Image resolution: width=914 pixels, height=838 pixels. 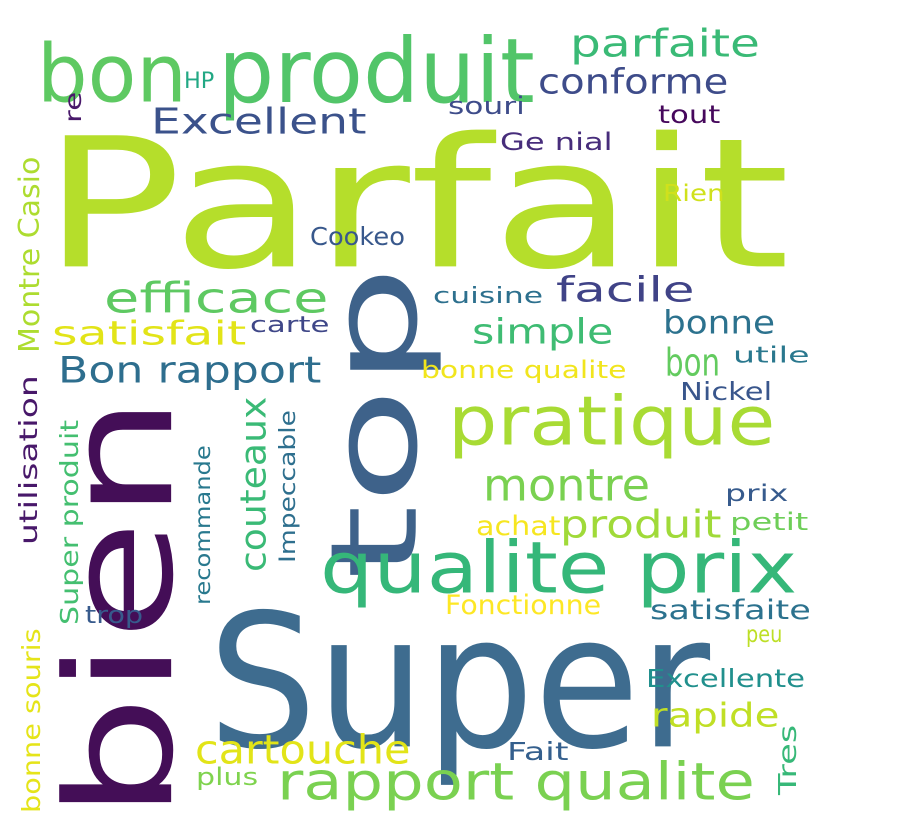 I want to click on word-tres: Tres, so click(x=788, y=759).